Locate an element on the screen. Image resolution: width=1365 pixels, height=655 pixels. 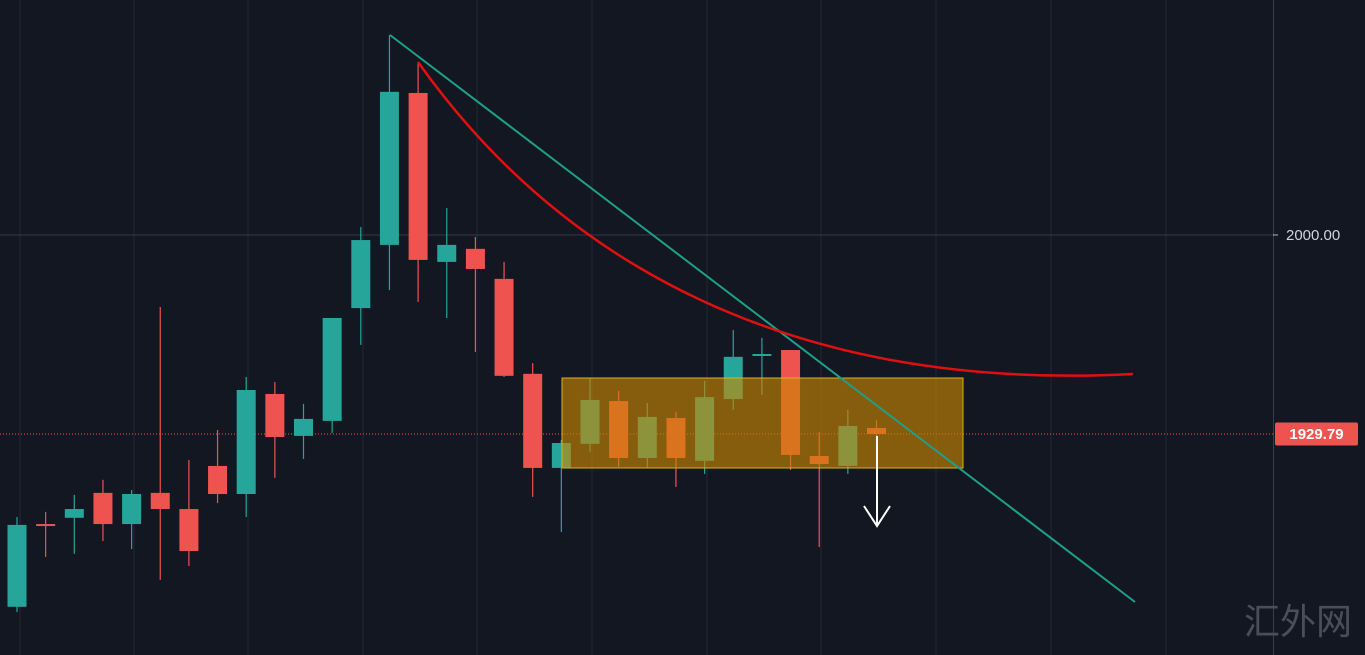
price-axis: 2000.00 1929.79 is located at coordinates (1315, 336).